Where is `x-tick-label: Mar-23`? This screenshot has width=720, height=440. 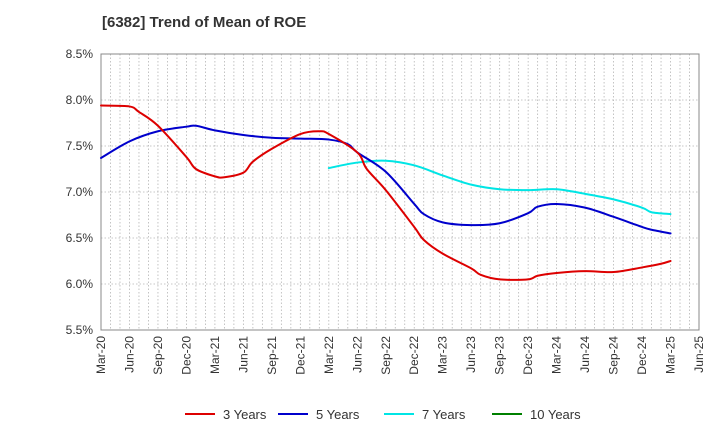
x-tick-label: Mar-23 is located at coordinates (443, 355).